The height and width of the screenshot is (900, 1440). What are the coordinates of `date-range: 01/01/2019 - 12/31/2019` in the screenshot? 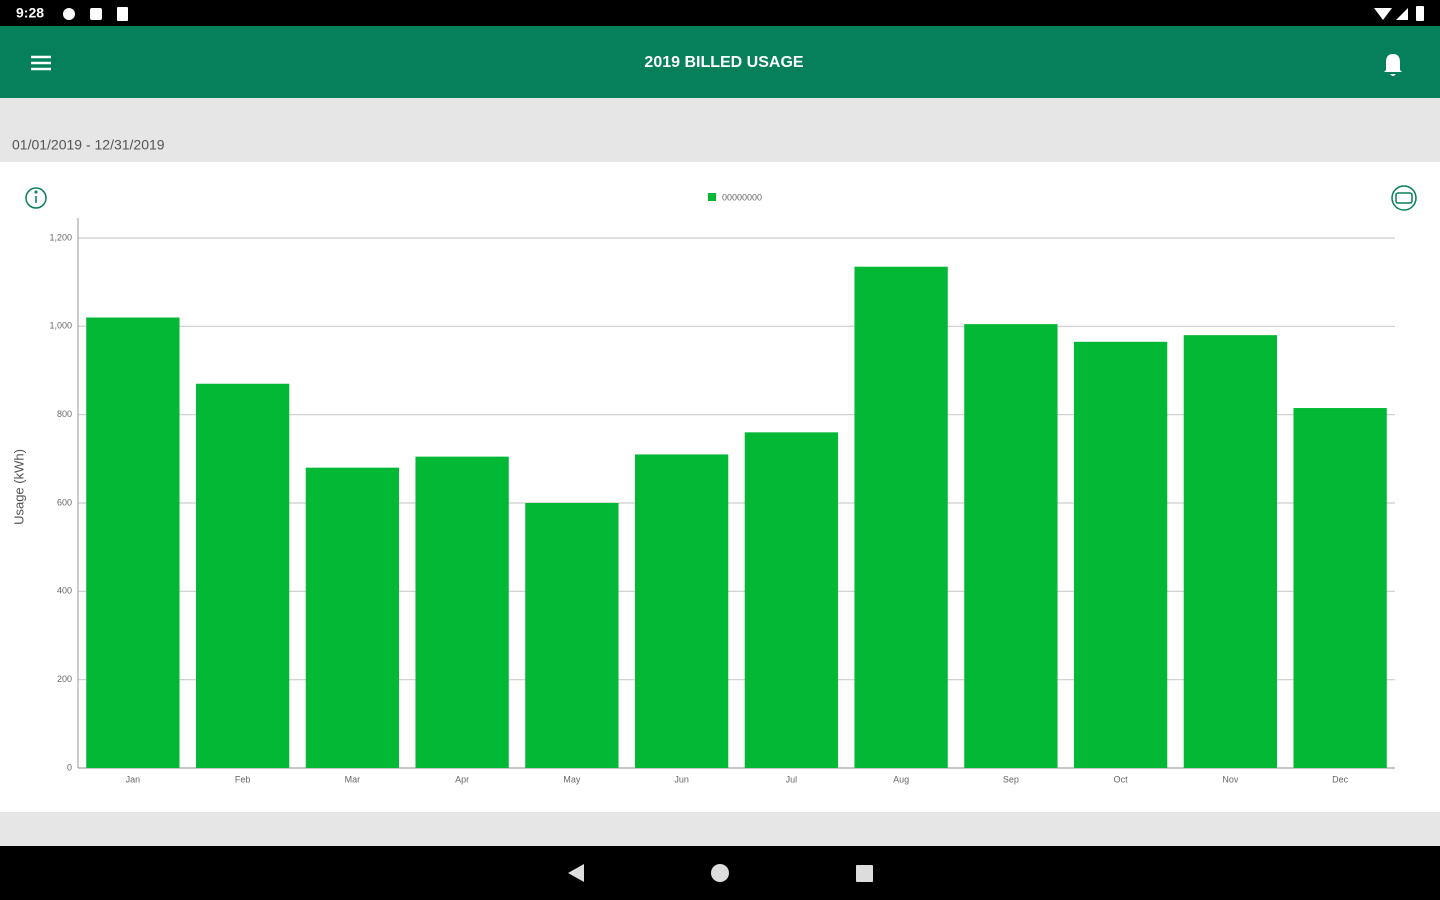 It's located at (88, 145).